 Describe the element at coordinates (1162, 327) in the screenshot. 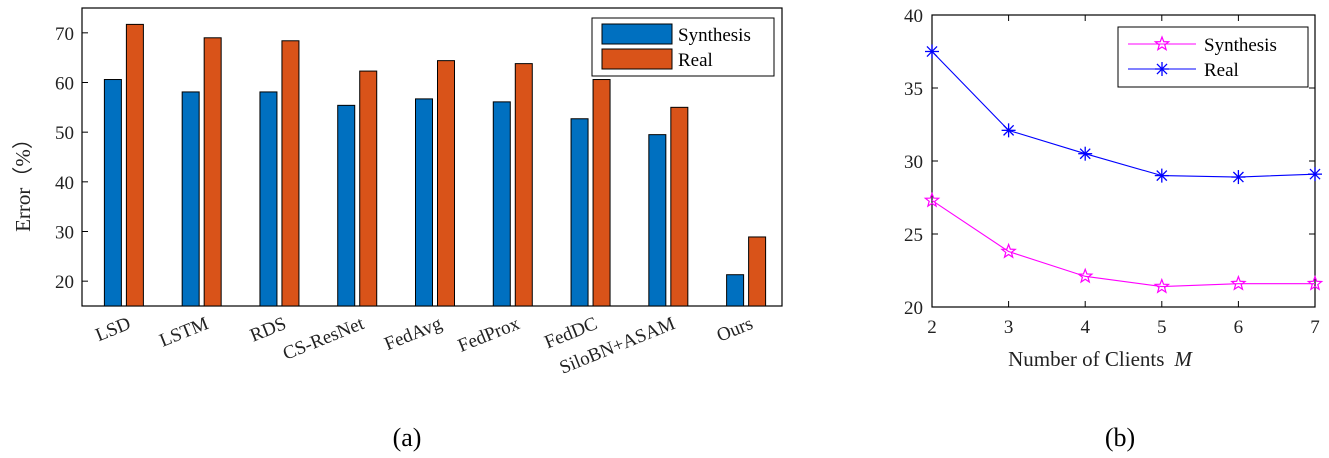

I see `x-tick-label: 5` at that location.